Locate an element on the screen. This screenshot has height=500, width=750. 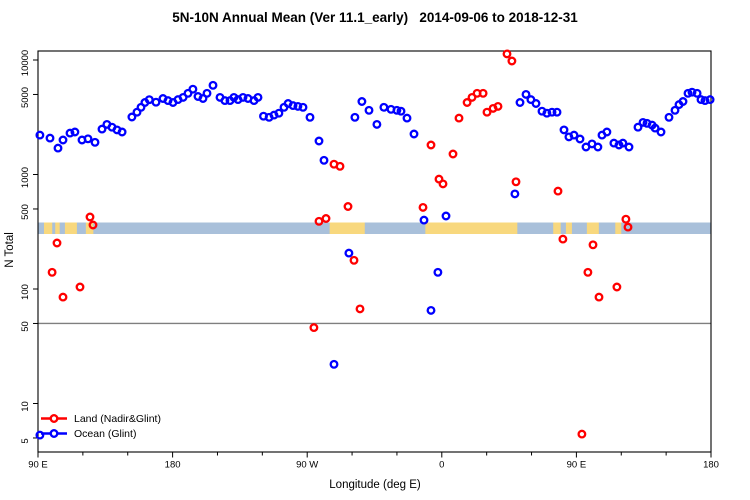
legend-ocean-symbol-icon is located at coordinates (54, 433).